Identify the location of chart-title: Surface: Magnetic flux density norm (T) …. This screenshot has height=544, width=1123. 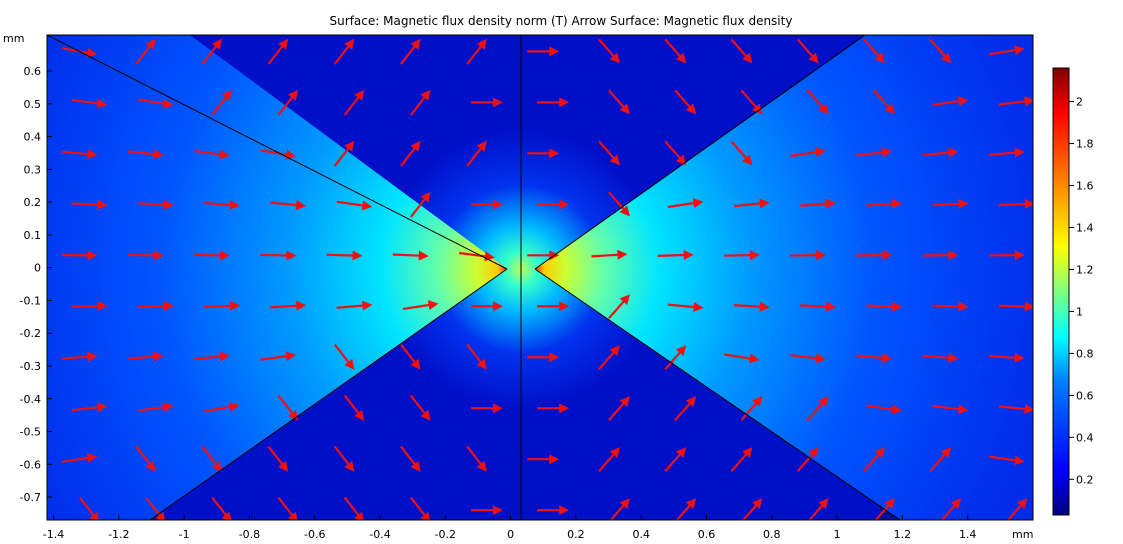
(561, 21).